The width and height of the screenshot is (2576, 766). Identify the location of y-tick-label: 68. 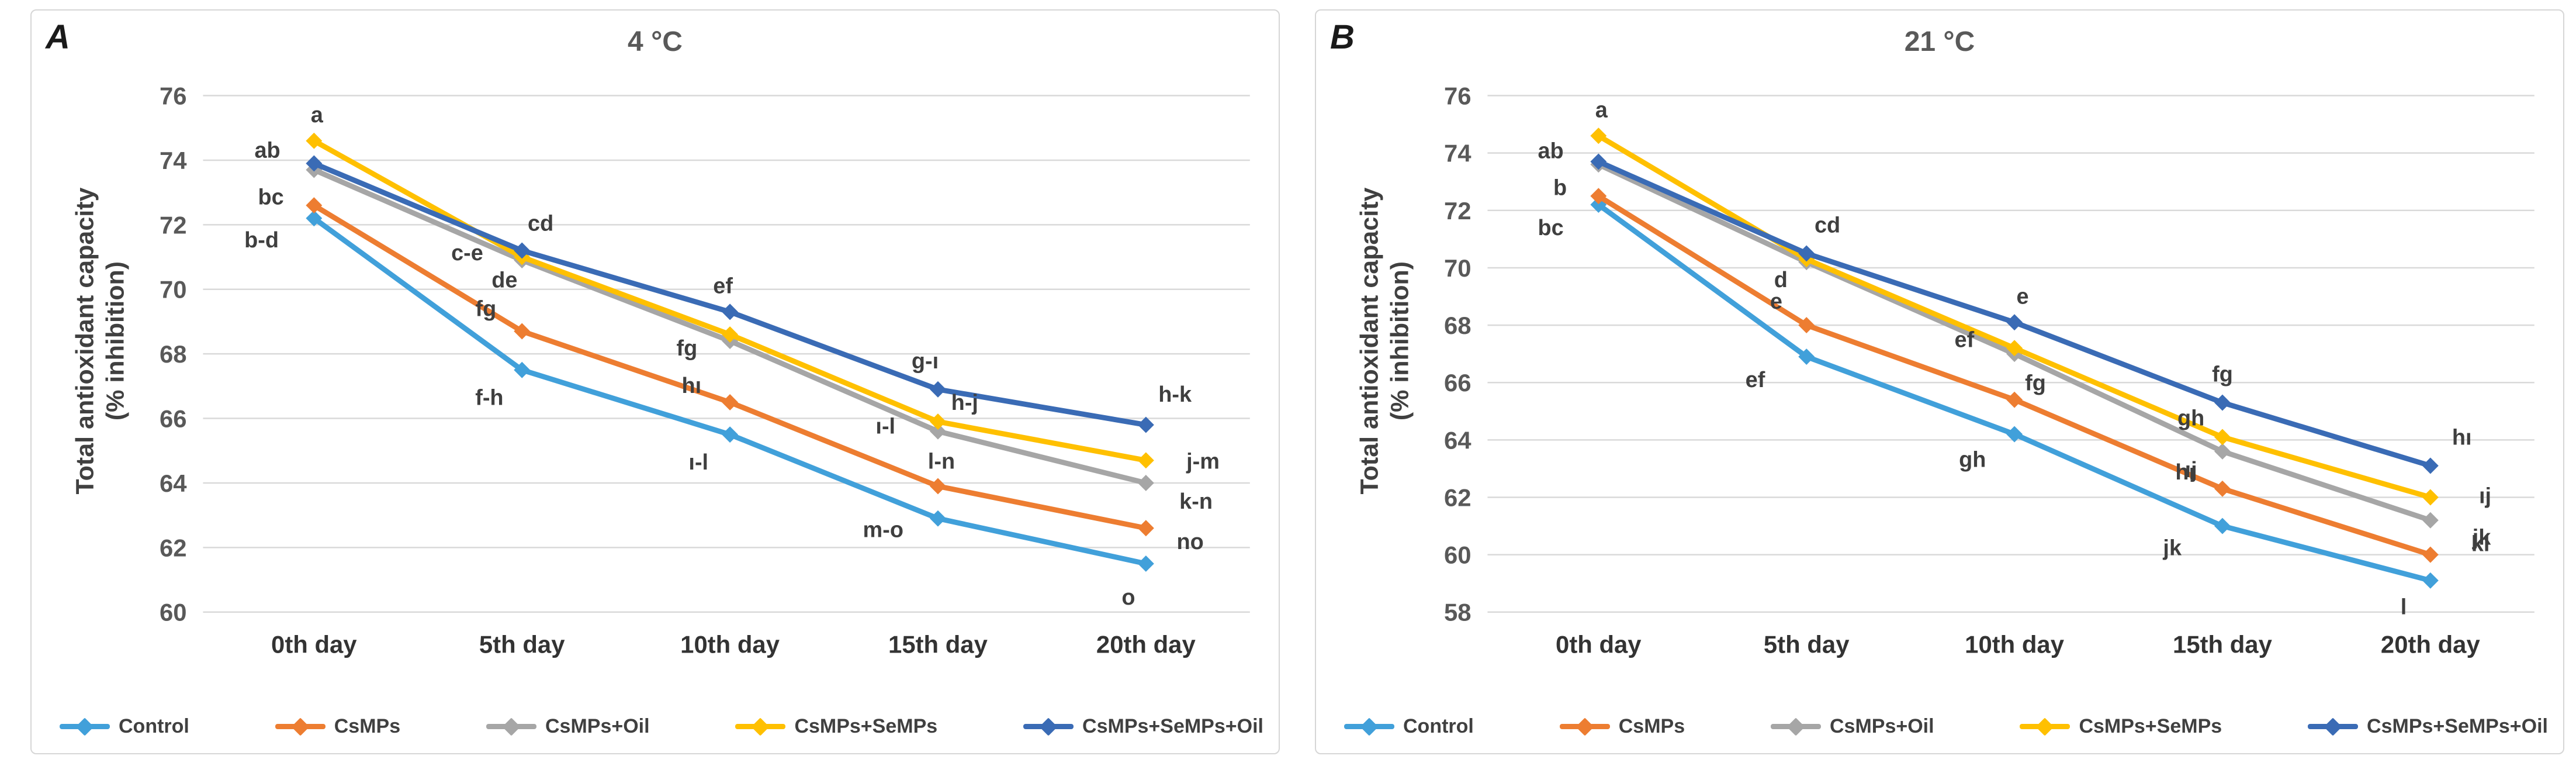
(173, 354).